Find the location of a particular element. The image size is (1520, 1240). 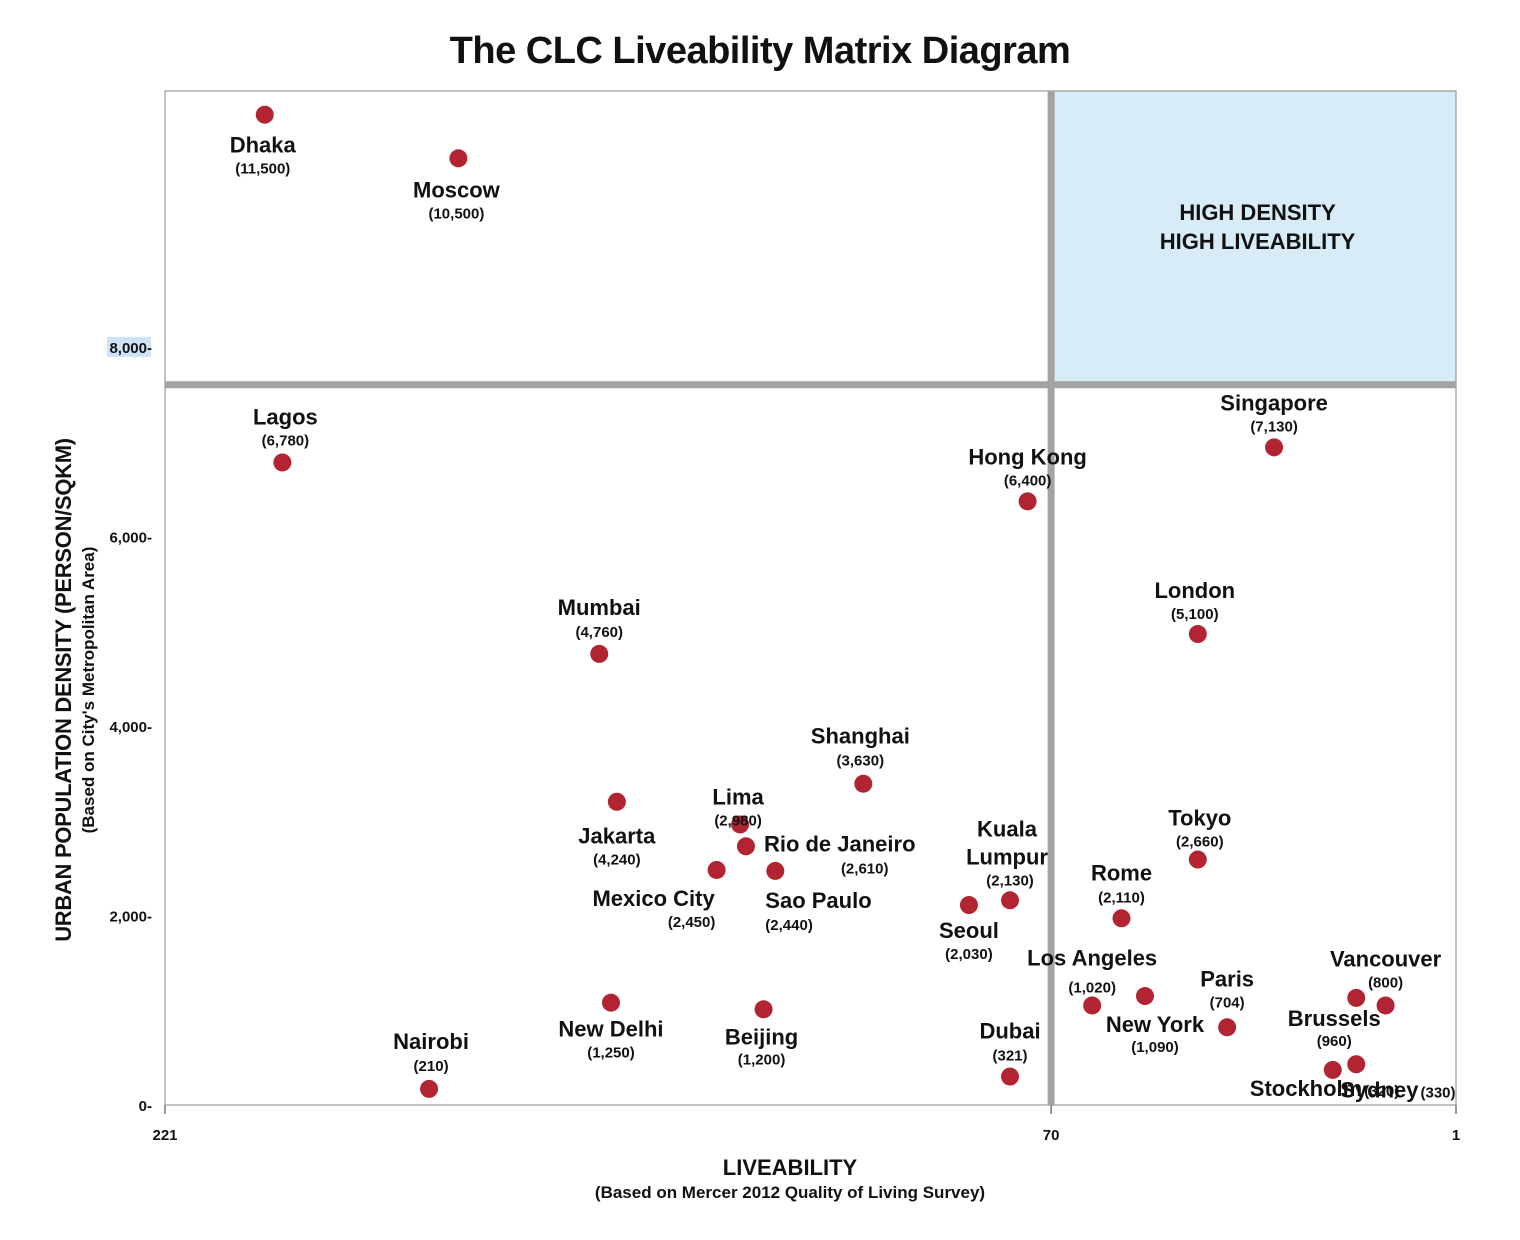

y-axis-title: URBAN POPULATION DENSITY (PERSON/SQKM) is located at coordinates (63, 690).